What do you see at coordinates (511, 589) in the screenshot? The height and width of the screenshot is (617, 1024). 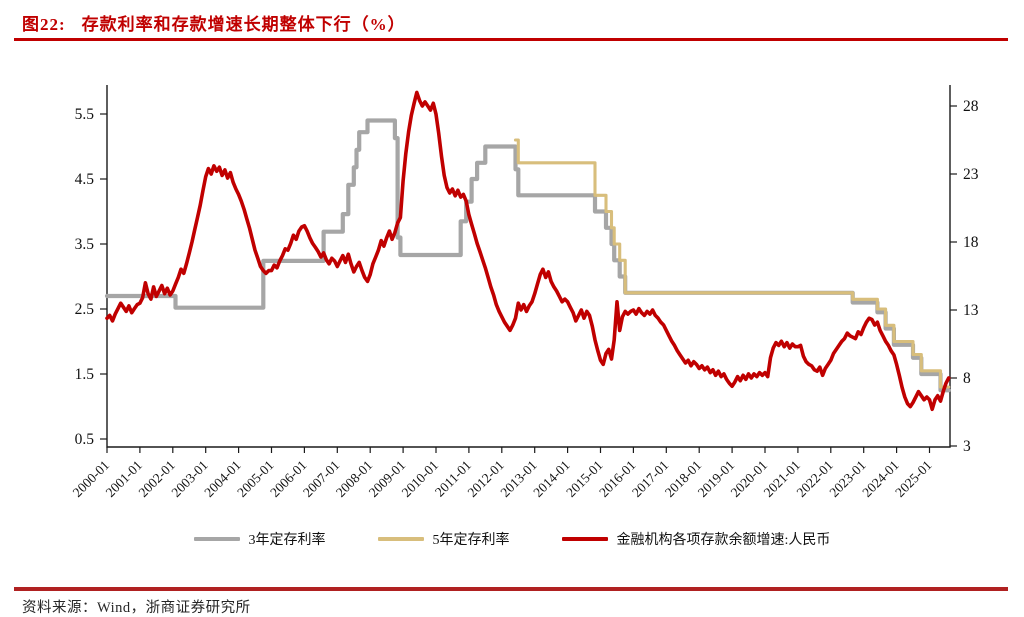 I see `footer-divider` at bounding box center [511, 589].